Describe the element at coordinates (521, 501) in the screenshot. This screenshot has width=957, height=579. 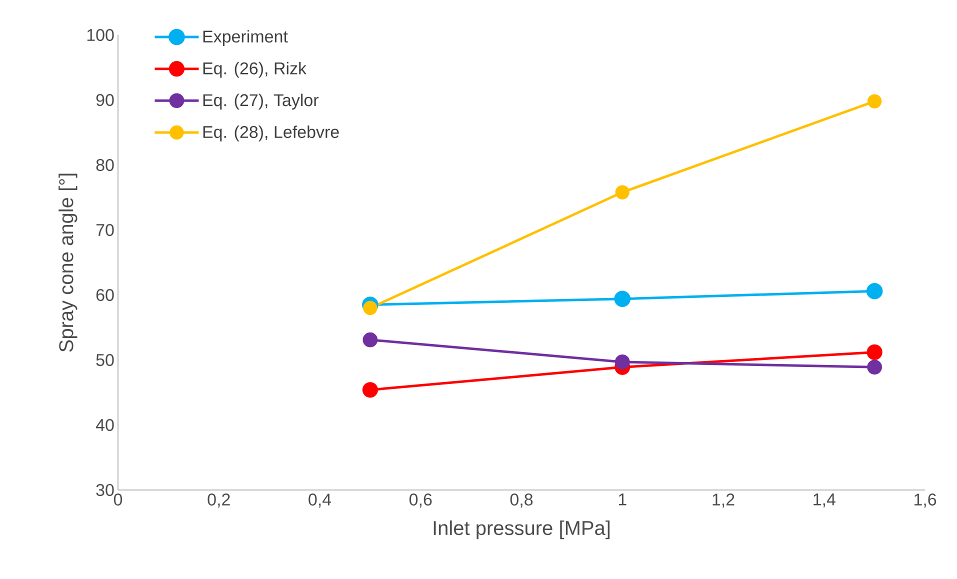
I see `x-tick-label: 0,8` at that location.